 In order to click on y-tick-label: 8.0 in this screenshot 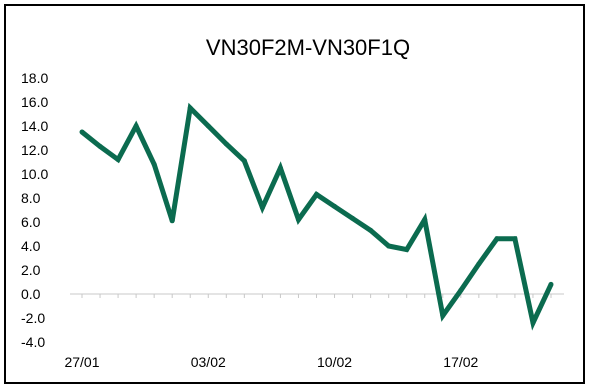, I will do `click(31, 198)`.